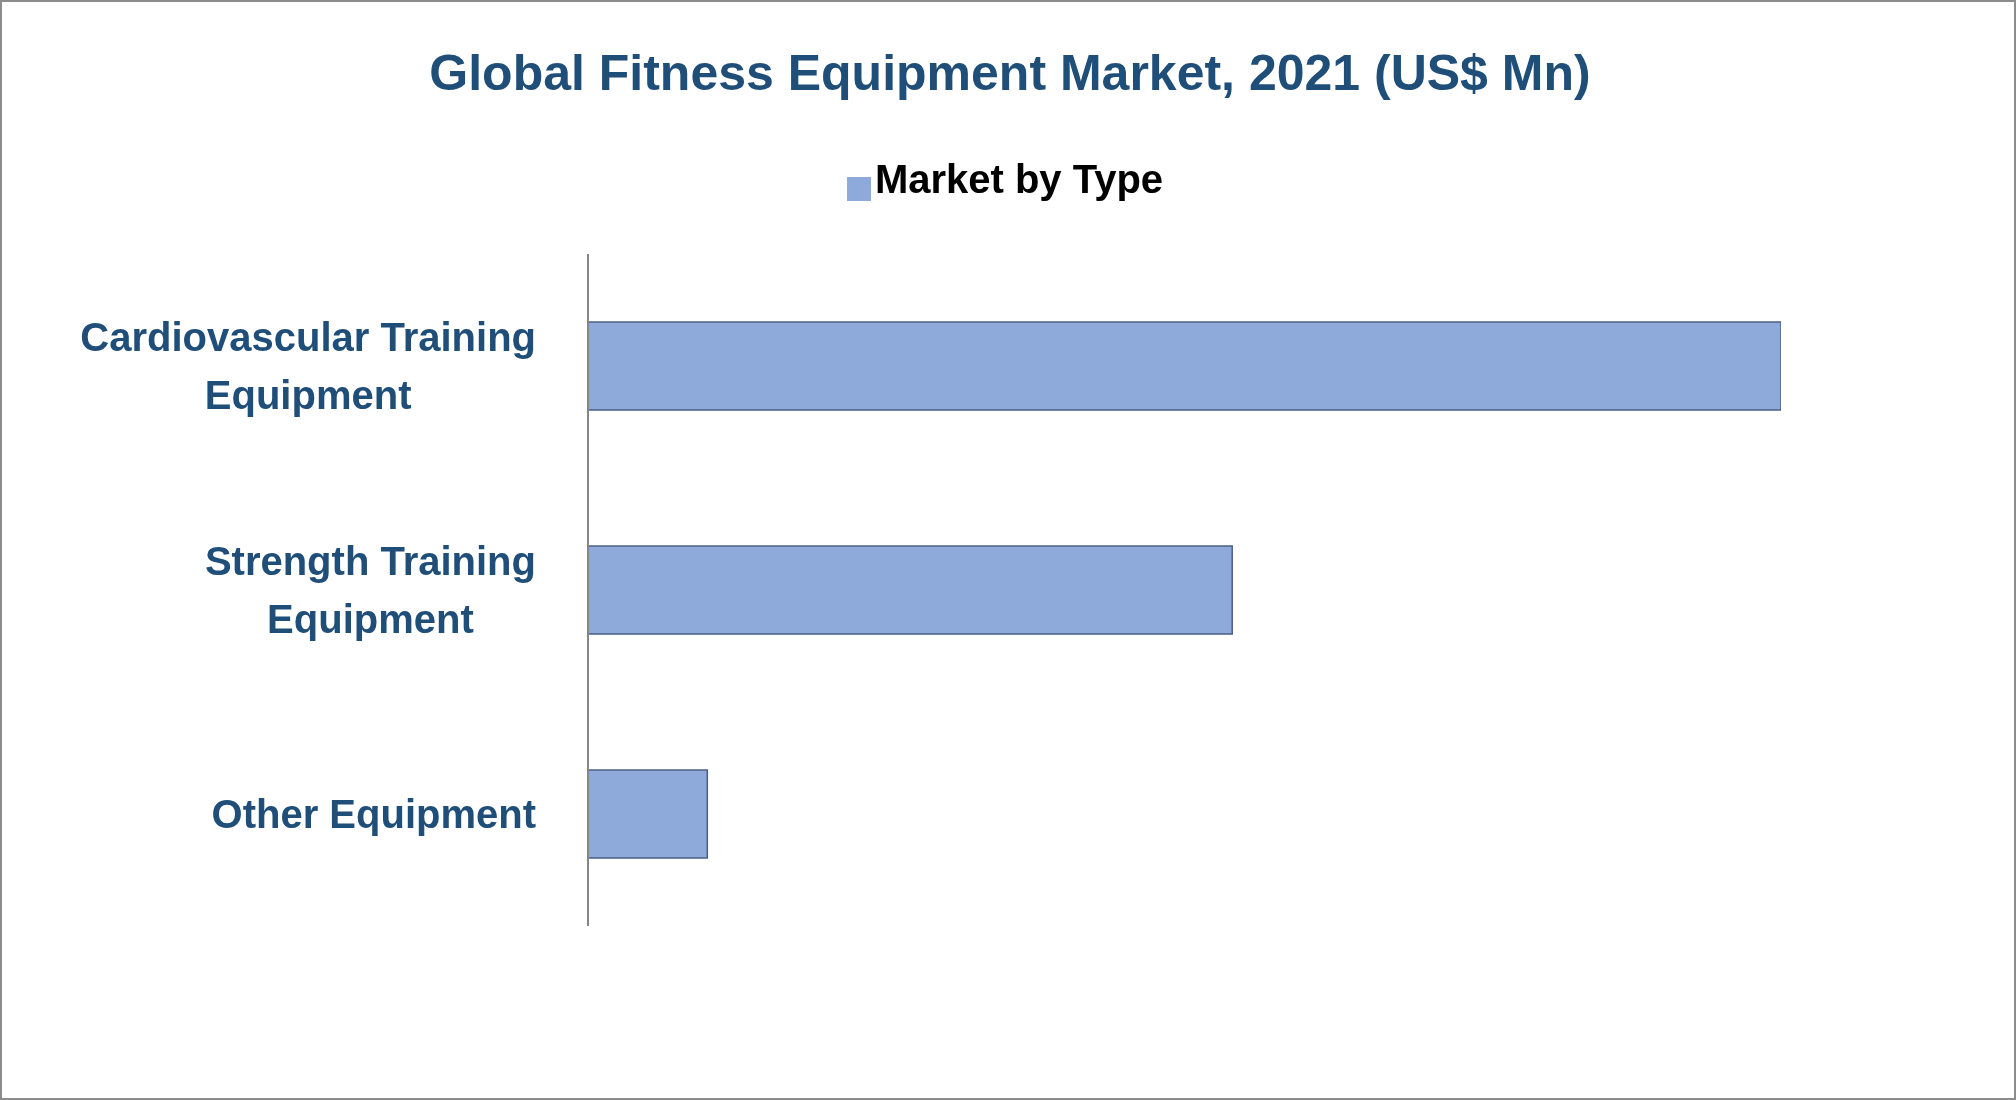 This screenshot has height=1100, width=2016. What do you see at coordinates (1019, 179) in the screenshot?
I see `legend-label: Market by Type` at bounding box center [1019, 179].